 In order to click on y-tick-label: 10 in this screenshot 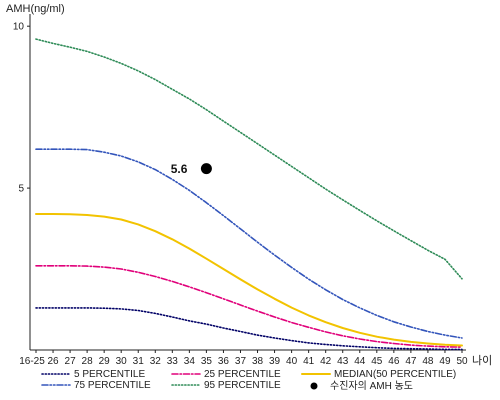, I will do `click(19, 27)`.